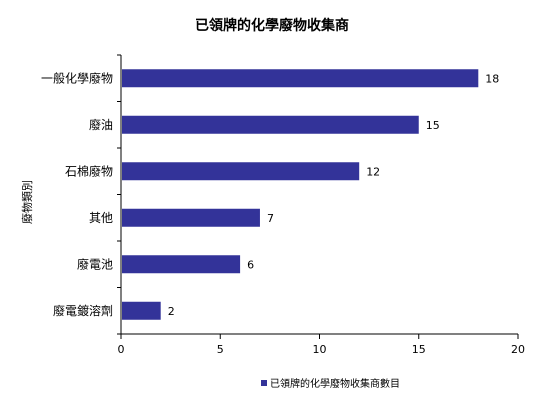  What do you see at coordinates (101, 218) in the screenshot?
I see `category-label: 其他` at bounding box center [101, 218].